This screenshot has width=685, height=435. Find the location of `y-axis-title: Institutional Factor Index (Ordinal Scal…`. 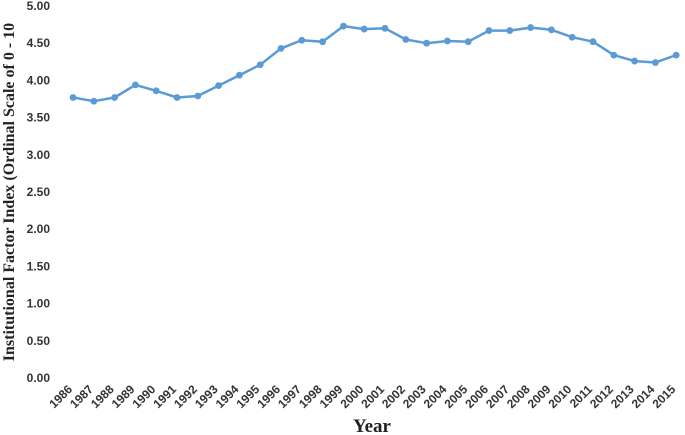

y-axis-title: Institutional Factor Index (Ordinal Scal… is located at coordinates (9, 192).